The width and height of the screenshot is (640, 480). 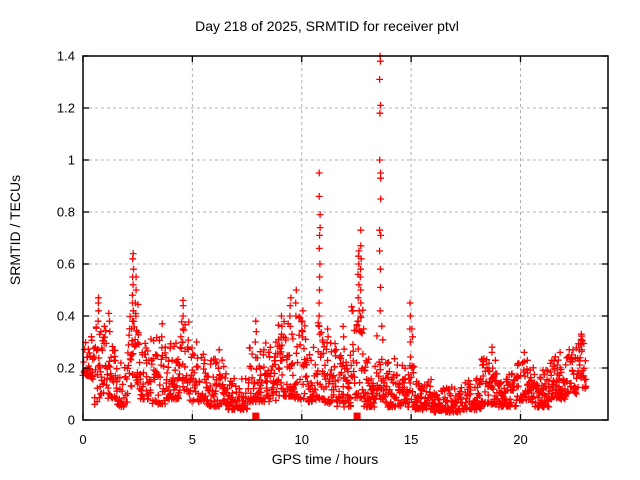 What do you see at coordinates (82, 439) in the screenshot?
I see `x-tick-label: 0` at bounding box center [82, 439].